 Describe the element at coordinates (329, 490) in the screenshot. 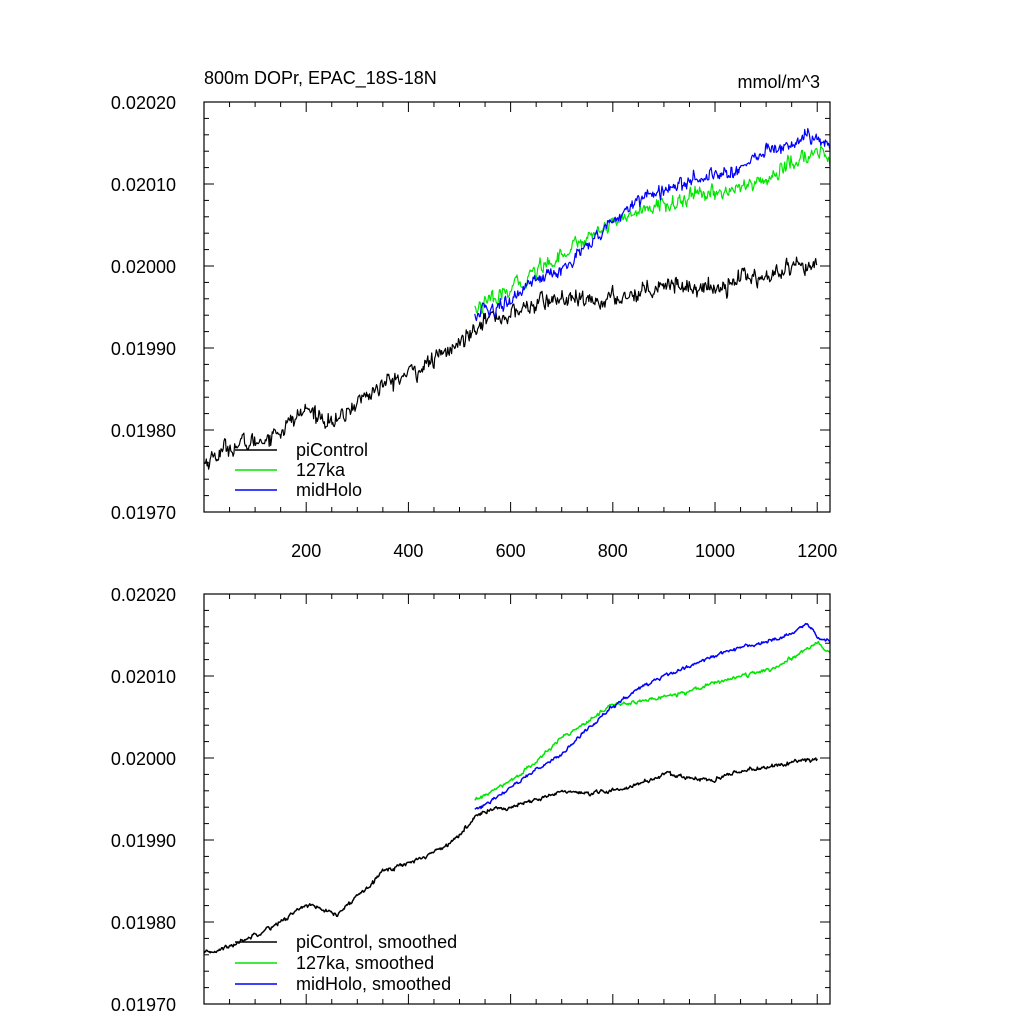

I see `legend-label: midHolo` at that location.